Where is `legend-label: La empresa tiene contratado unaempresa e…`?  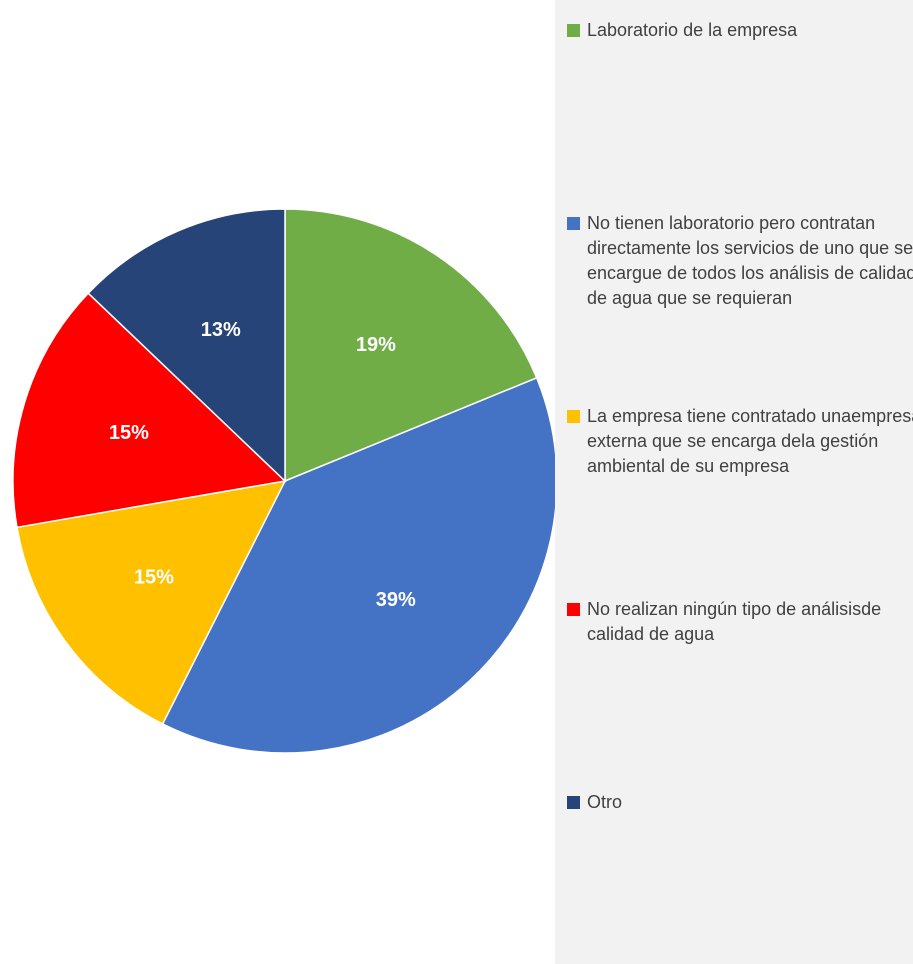 legend-label: La empresa tiene contratado unaempresa e… is located at coordinates (750, 441).